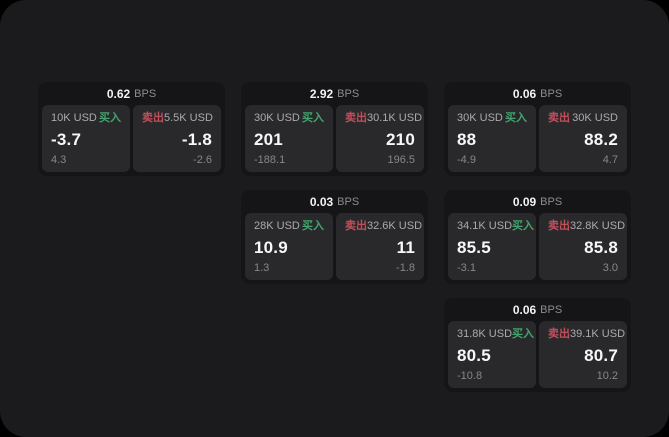  Describe the element at coordinates (610, 267) in the screenshot. I see `sell-delta-value: 3.0` at that location.